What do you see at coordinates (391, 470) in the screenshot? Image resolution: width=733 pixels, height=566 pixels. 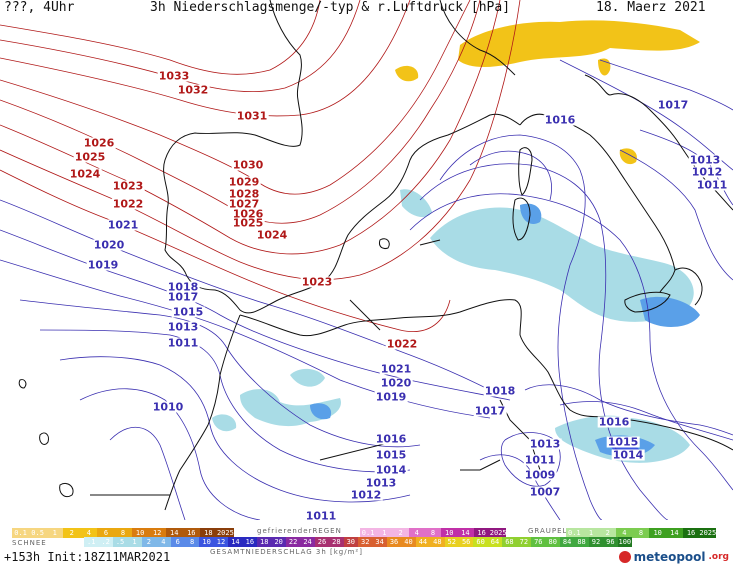 I see `isobar-label: 1014` at bounding box center [391, 470].